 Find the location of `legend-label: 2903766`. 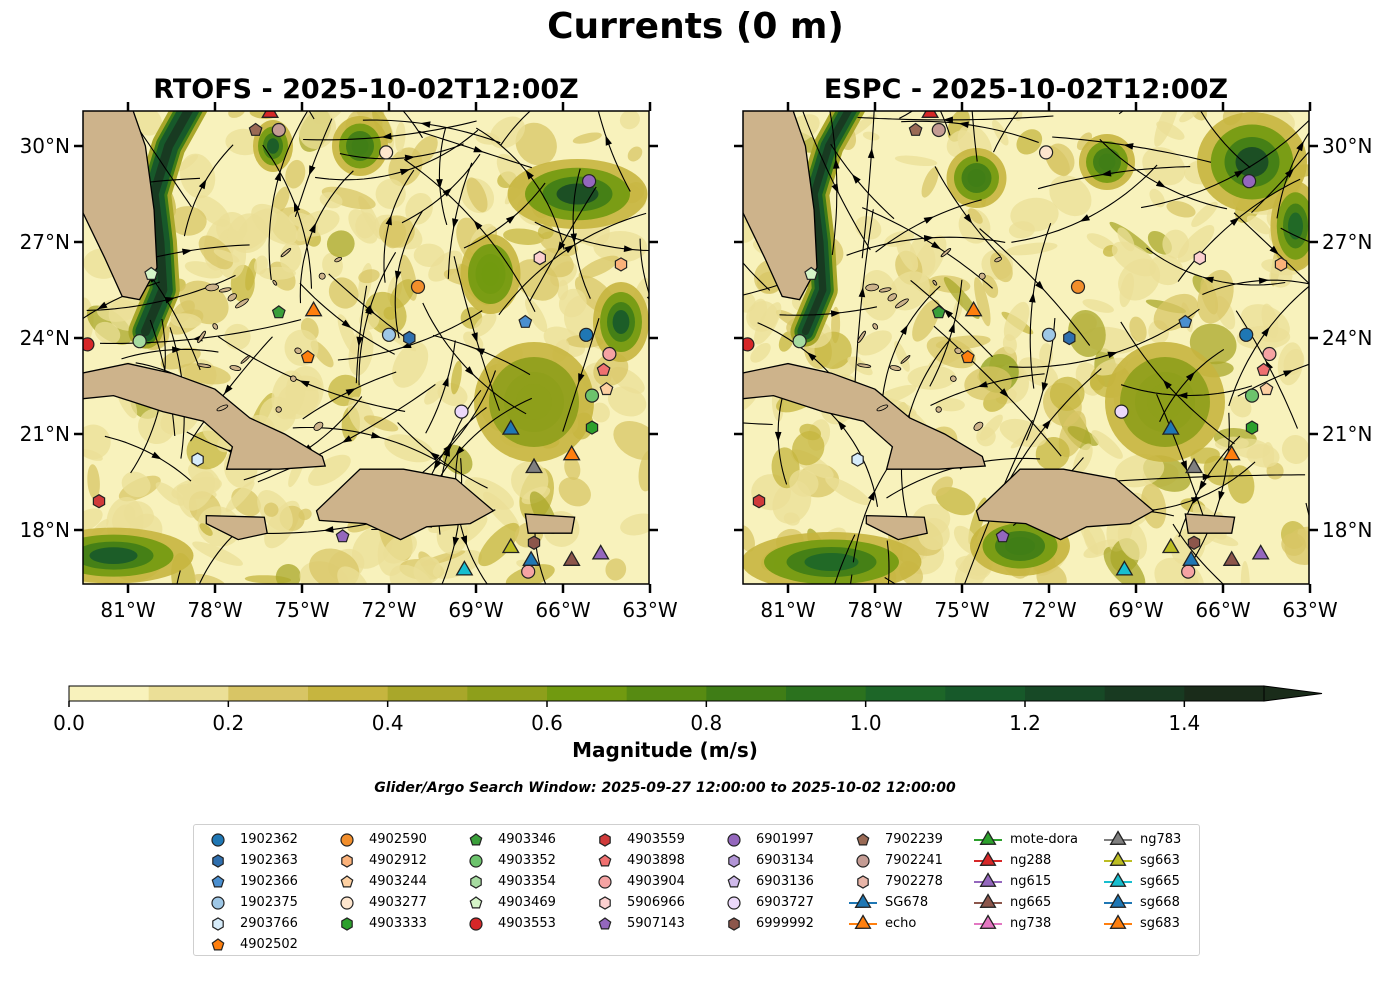

legend-label: 2903766 is located at coordinates (269, 923).